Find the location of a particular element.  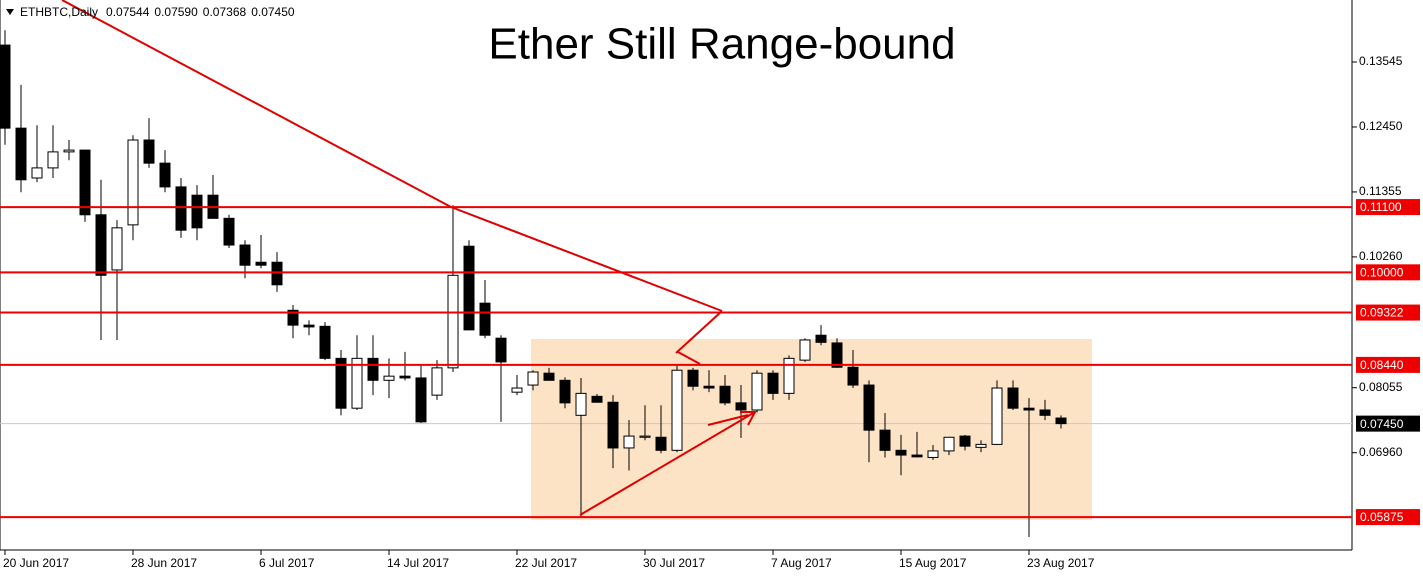

level-label: 0.08440 is located at coordinates (1382, 365).